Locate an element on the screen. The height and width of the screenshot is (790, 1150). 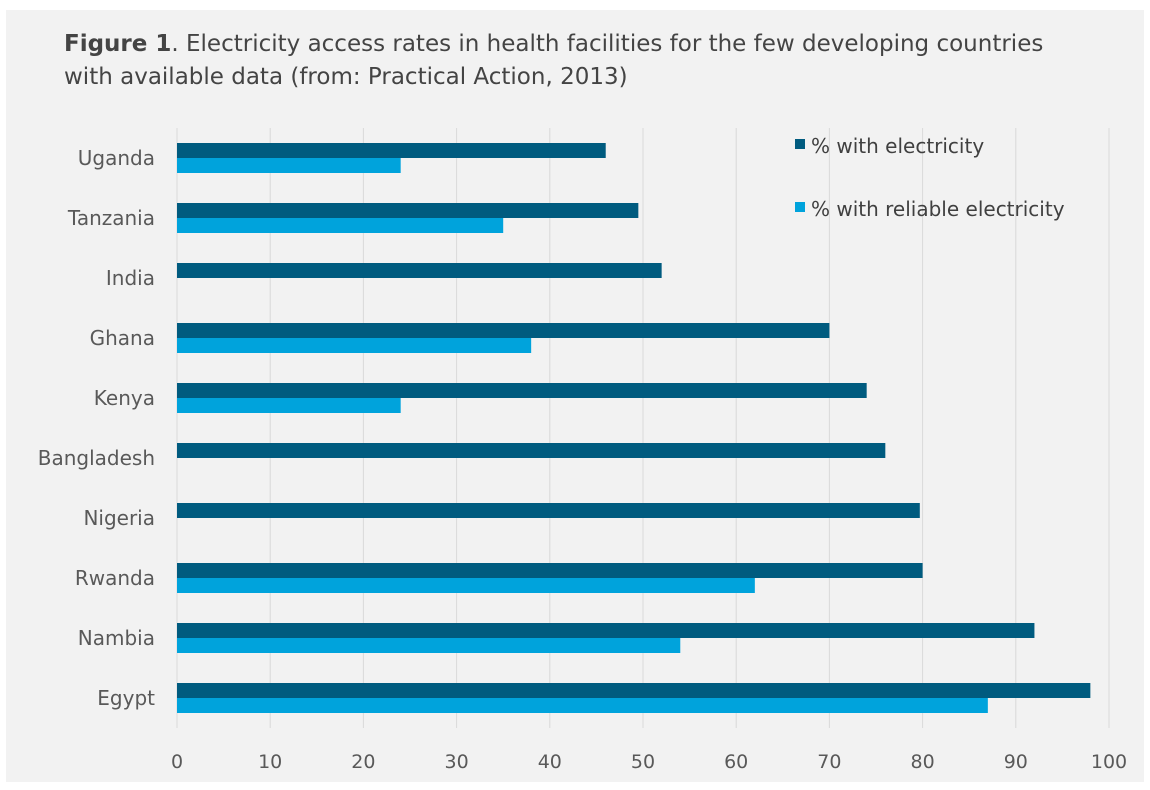
x-tick-label: 70 is located at coordinates (829, 762).